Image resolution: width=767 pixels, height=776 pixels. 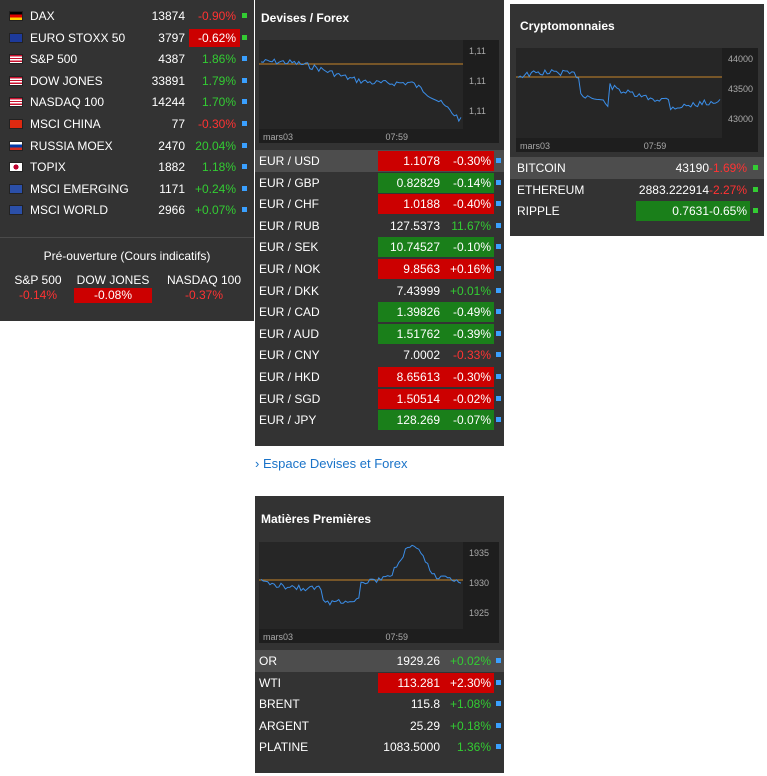 I want to click on forex-space-link: › Espace Devises et Forex, so click(x=331, y=463).